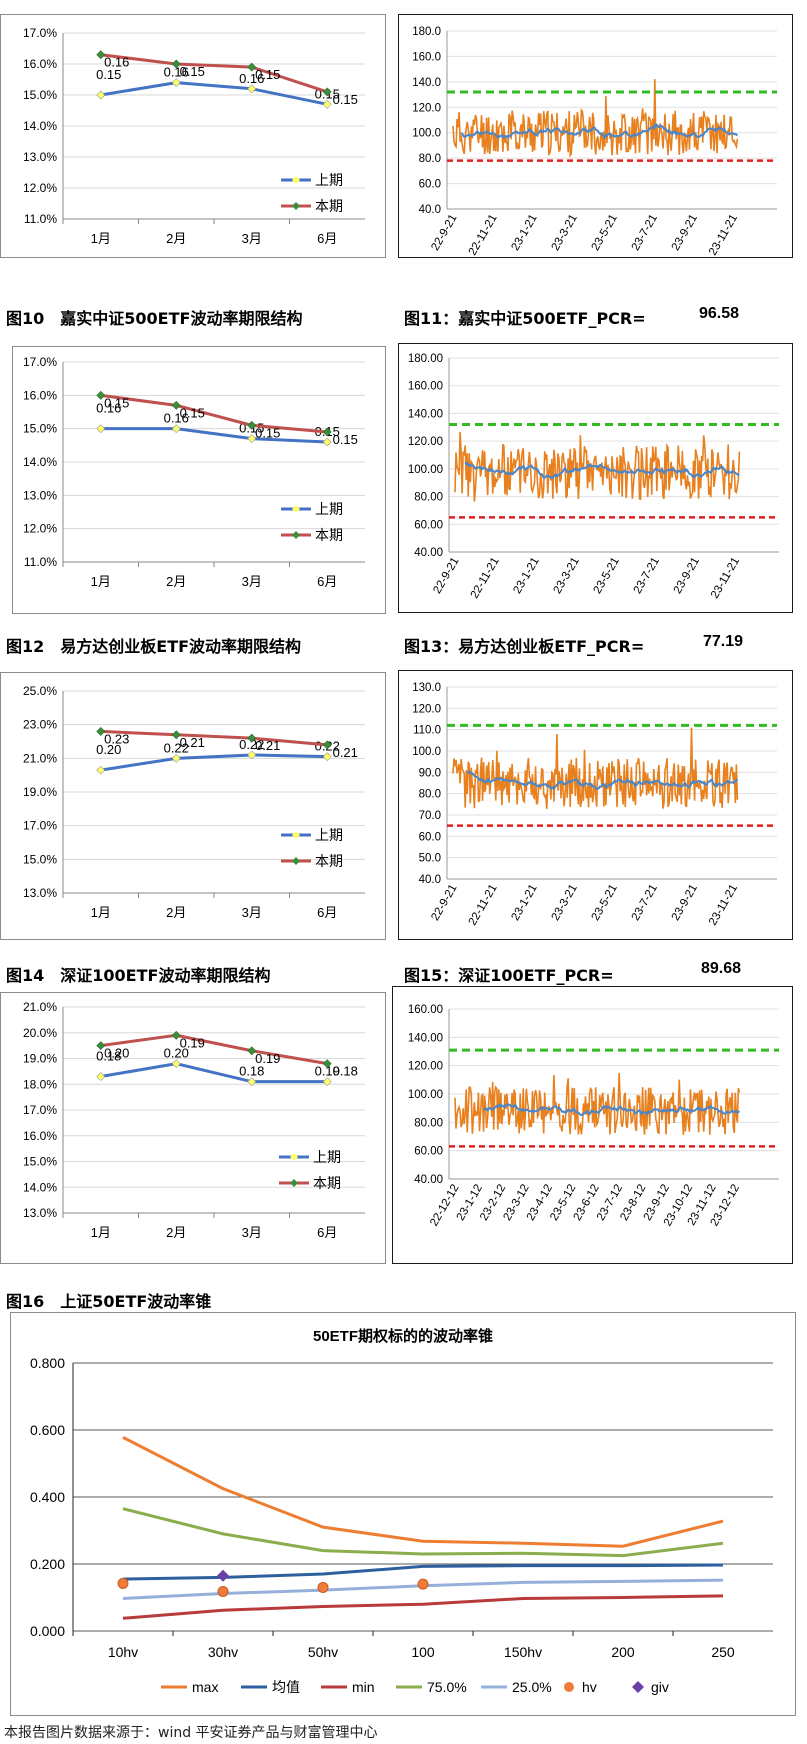 Image resolution: width=807 pixels, height=1744 pixels. What do you see at coordinates (723, 641) in the screenshot?
I see `pcr-value-fig13: 77.19` at bounding box center [723, 641].